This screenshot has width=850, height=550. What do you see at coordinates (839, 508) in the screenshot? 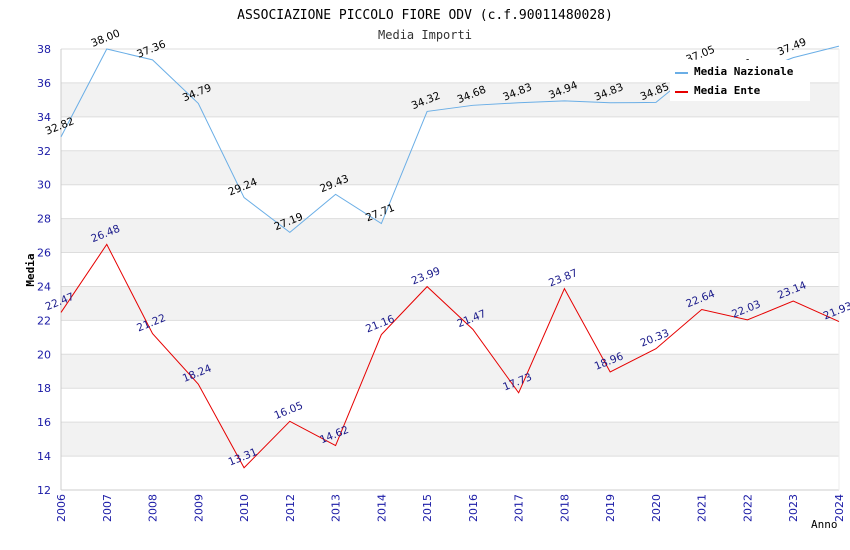
I see `x-tick-label: 2024` at bounding box center [839, 508].